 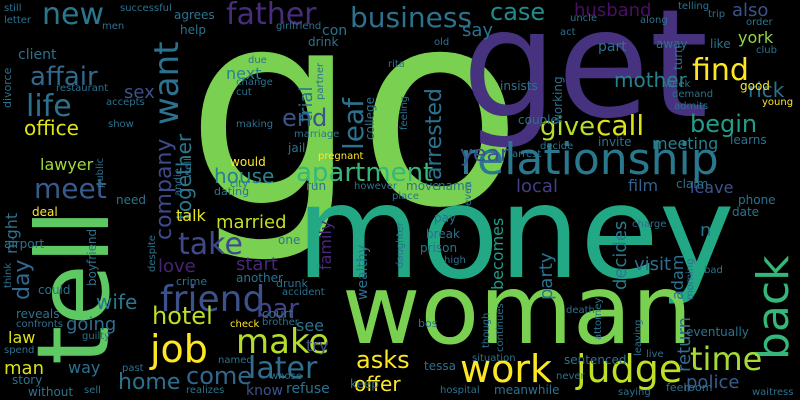 What do you see at coordinates (245, 324) in the screenshot?
I see `word-check: check` at bounding box center [245, 324].